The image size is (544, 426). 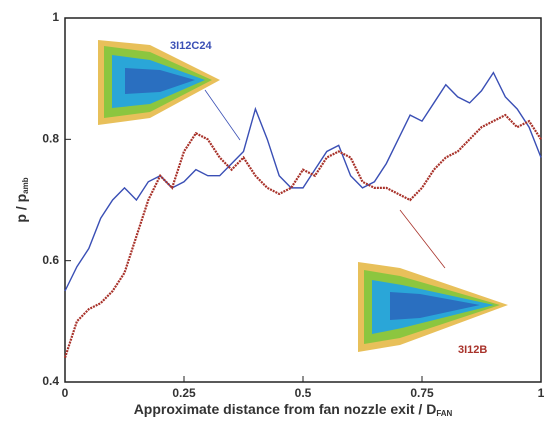 I want to click on y-axis-title: p / pamb, so click(x=21, y=199).